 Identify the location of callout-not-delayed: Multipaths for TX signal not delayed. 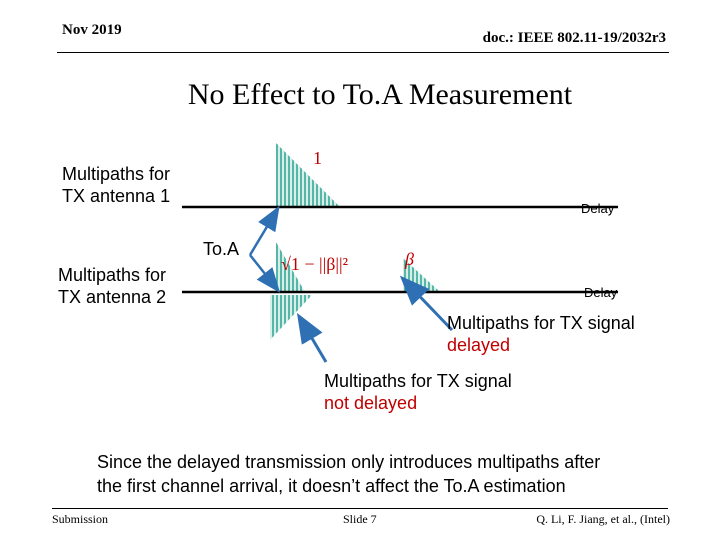
(418, 392).